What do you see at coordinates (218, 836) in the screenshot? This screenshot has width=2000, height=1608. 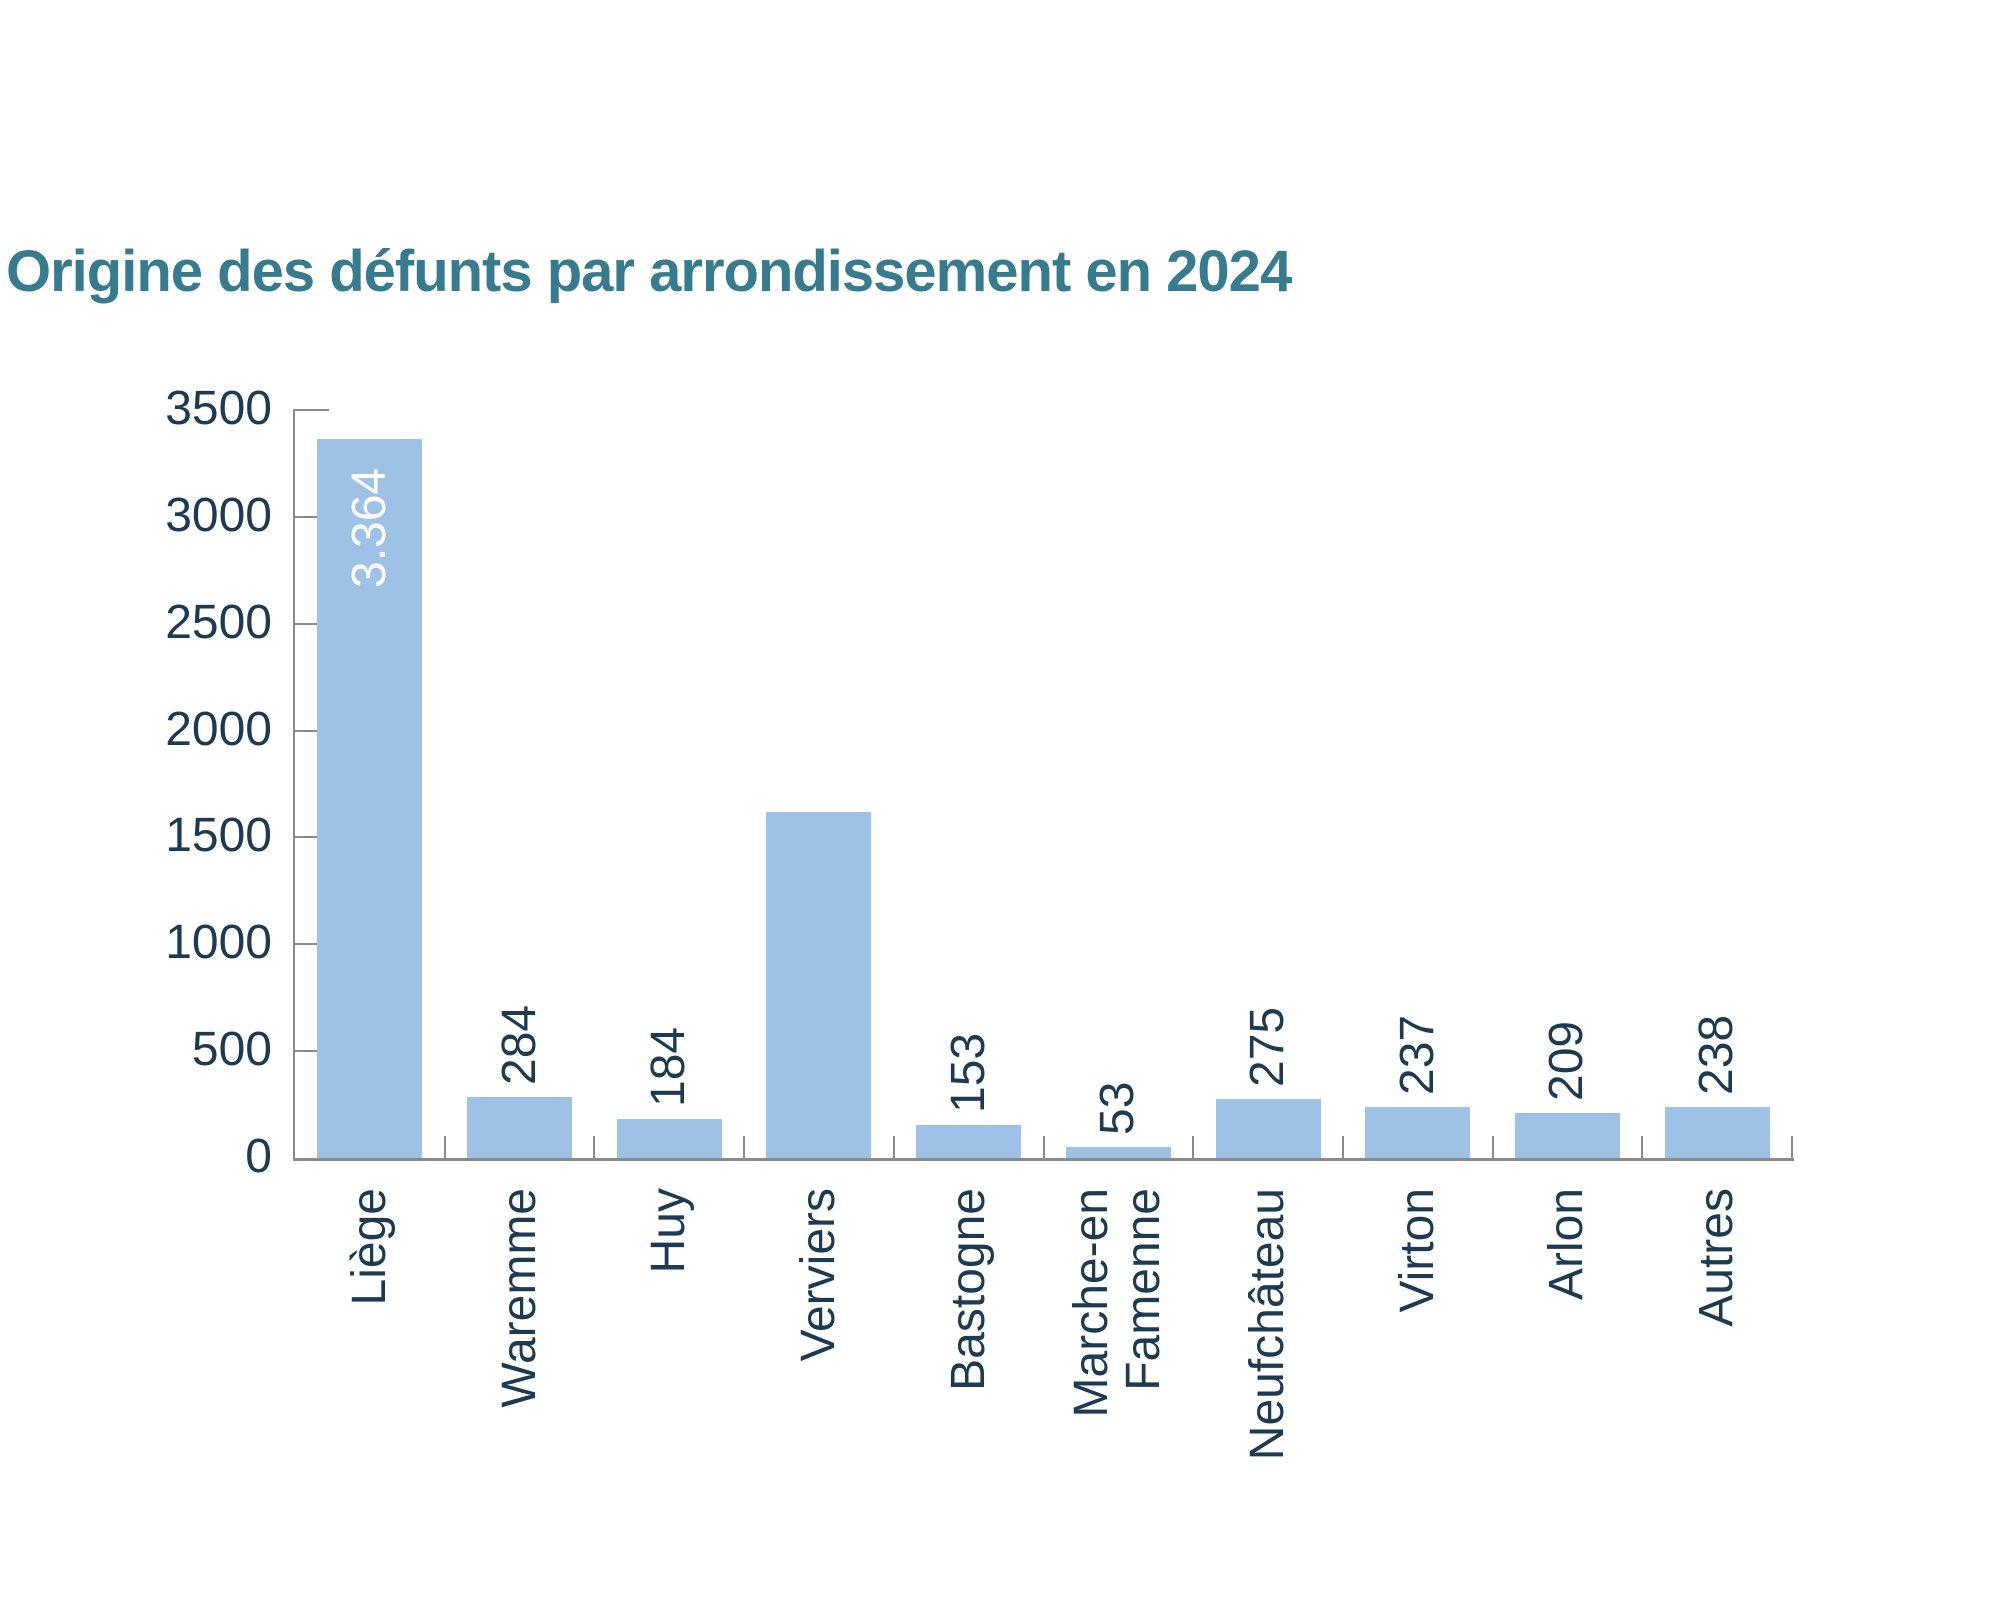 I see `y-axis-tick-label: 1500` at bounding box center [218, 836].